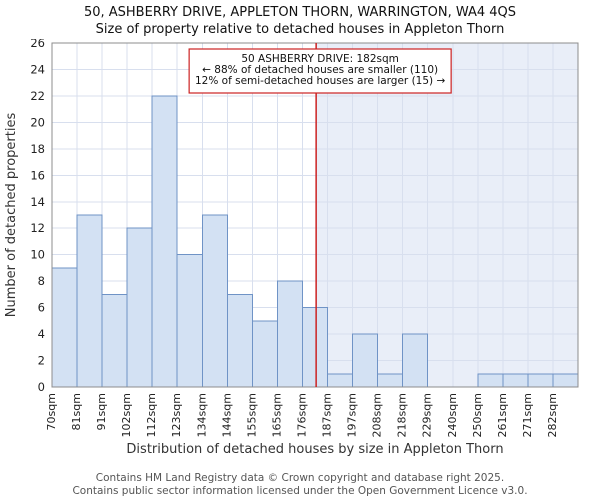 This screenshot has width=600, height=500. Describe the element at coordinates (176, 415) in the screenshot. I see `x-tick-label: 123sqm` at that location.